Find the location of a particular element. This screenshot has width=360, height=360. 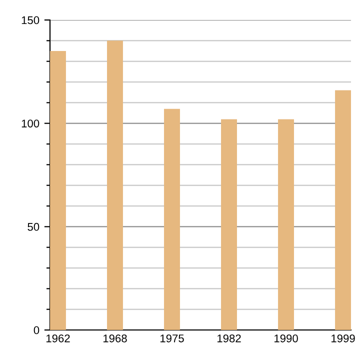

x-tick-label: 1962 is located at coordinates (58, 338).